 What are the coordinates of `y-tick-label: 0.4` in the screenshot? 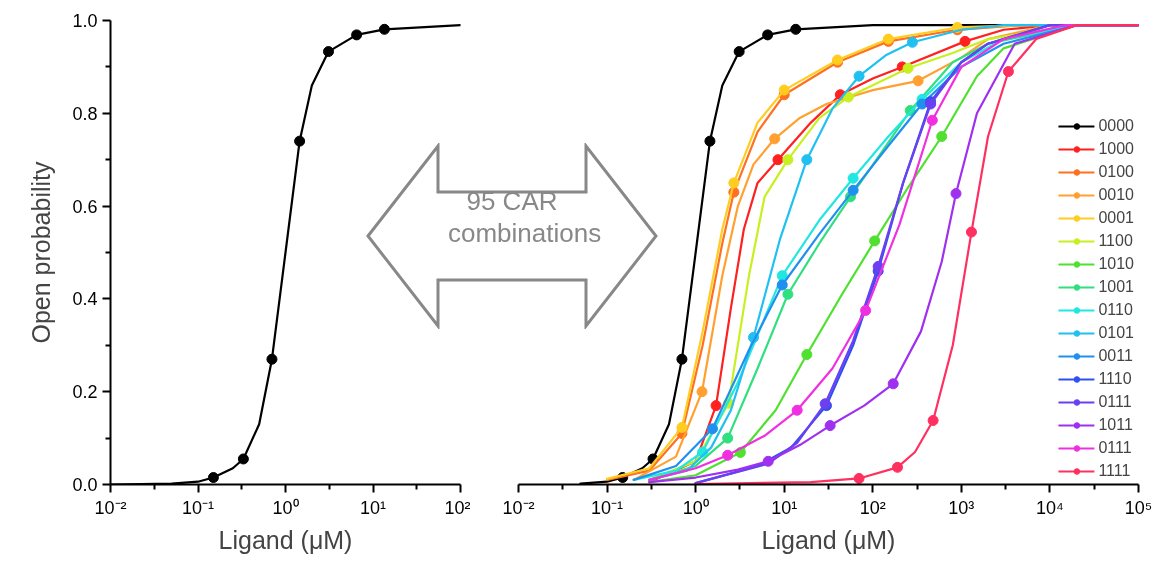 It's located at (85, 299).